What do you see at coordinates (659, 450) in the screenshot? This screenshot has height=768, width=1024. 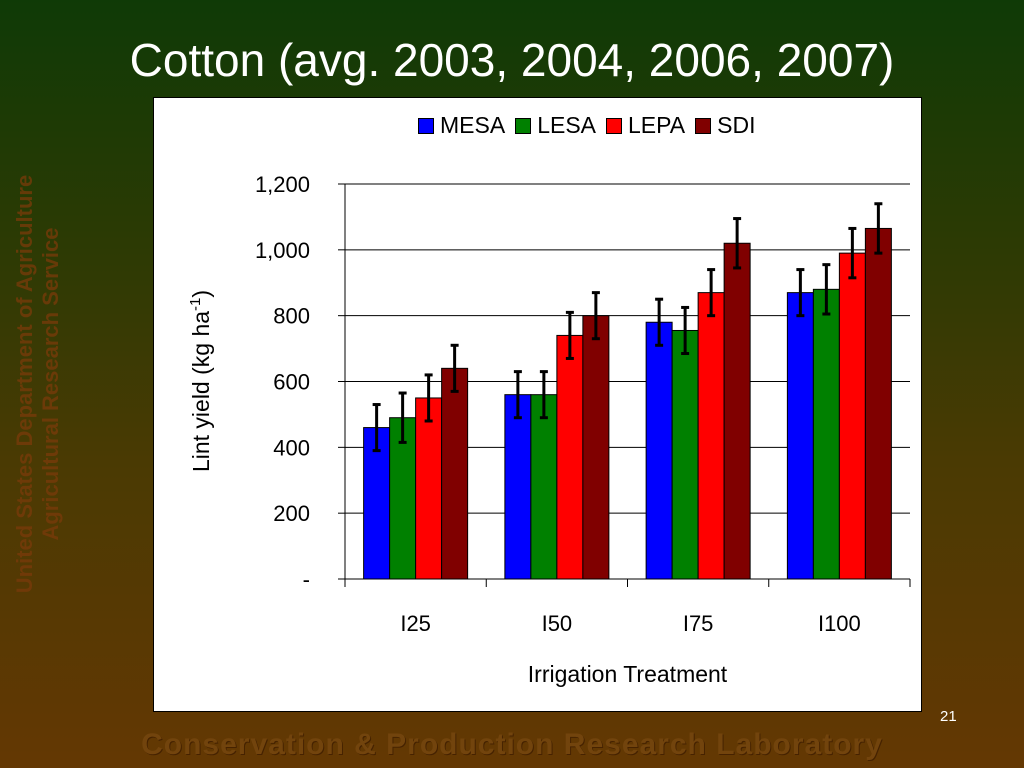 I see `bar-mesa-i75` at bounding box center [659, 450].